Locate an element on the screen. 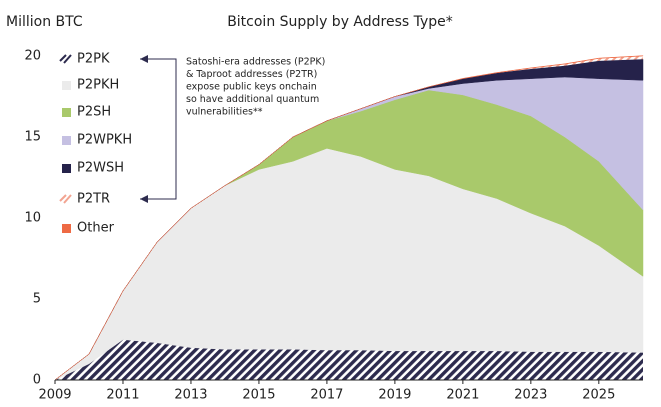 Image resolution: width=661 pixels, height=407 pixels. legend-label: P2TR is located at coordinates (93, 199).